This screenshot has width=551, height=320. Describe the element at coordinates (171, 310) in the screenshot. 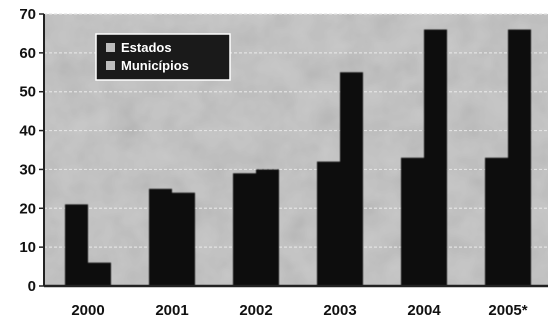

I see `x-tick-label: 2001` at that location.